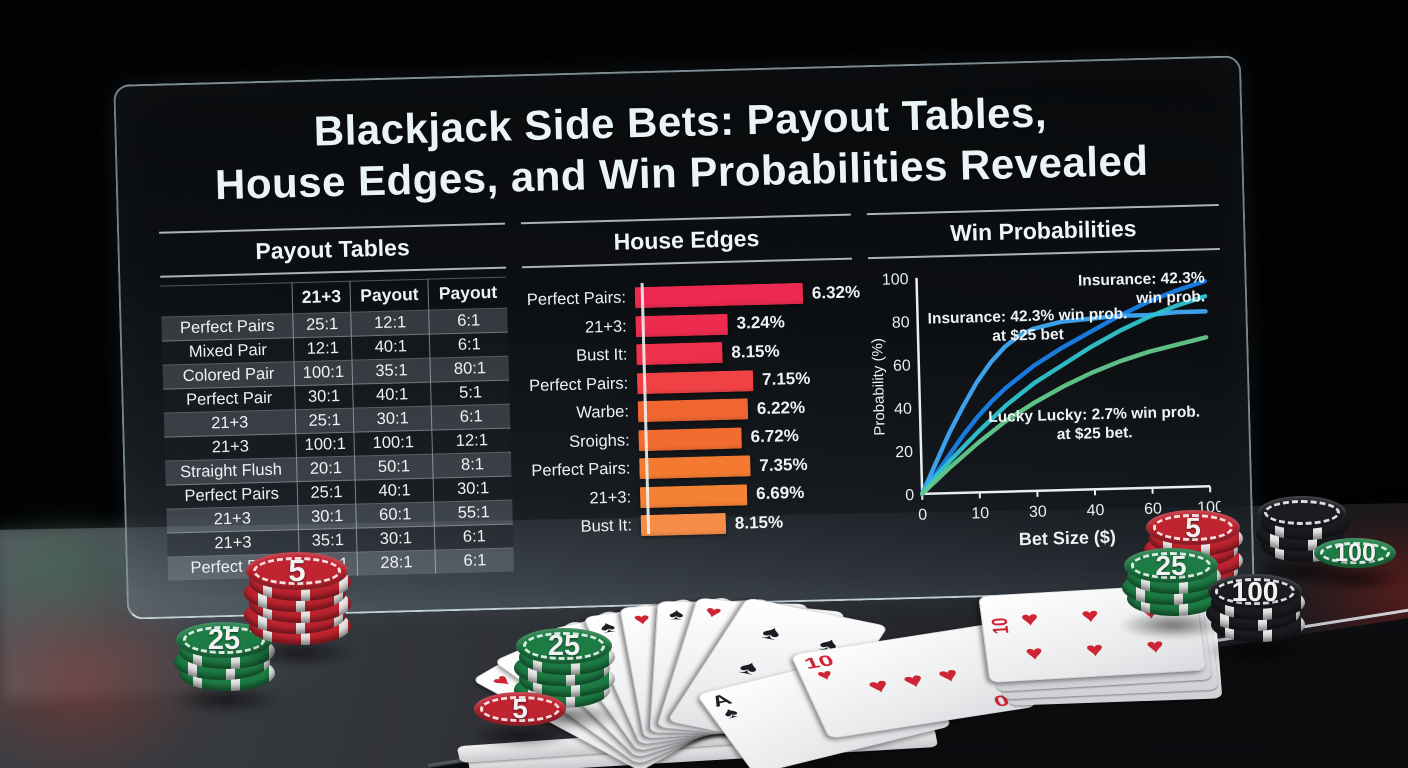 Image resolution: width=1408 pixels, height=768 pixels. Describe the element at coordinates (391, 347) in the screenshot. I see `payout-cell: 40:1` at that location.